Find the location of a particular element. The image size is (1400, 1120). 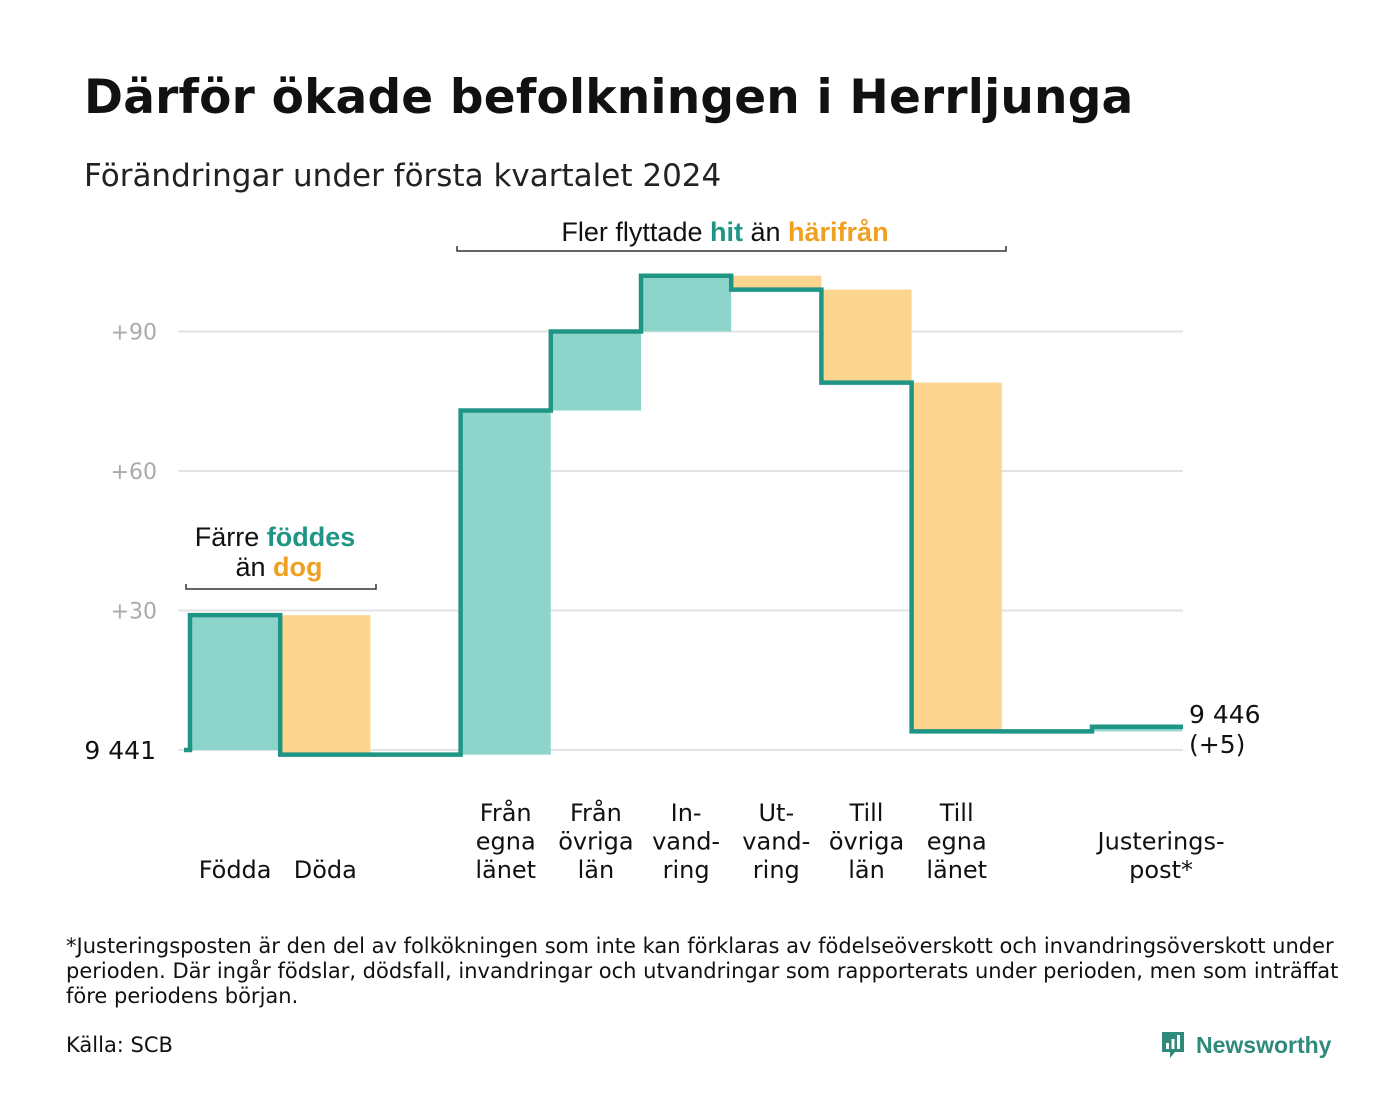

annotation-births-deaths-line1-part: Färre is located at coordinates (231, 537).